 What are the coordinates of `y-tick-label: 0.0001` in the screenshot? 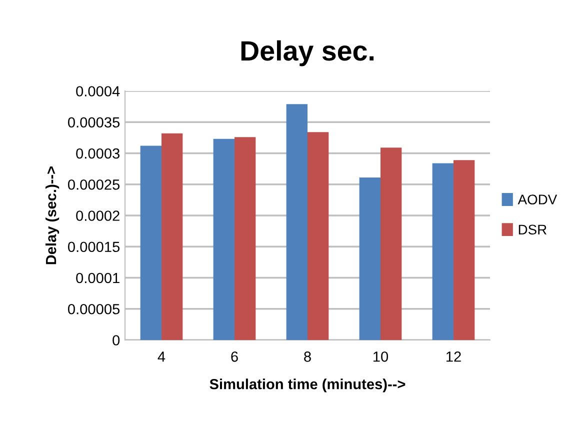 It's located at (98, 278).